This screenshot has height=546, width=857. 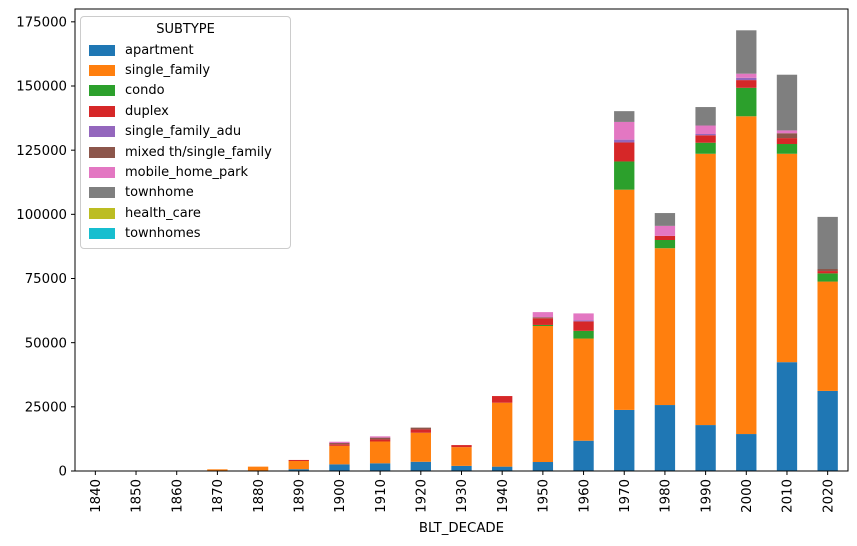 I want to click on x-tick-label: 1960, so click(x=584, y=496).